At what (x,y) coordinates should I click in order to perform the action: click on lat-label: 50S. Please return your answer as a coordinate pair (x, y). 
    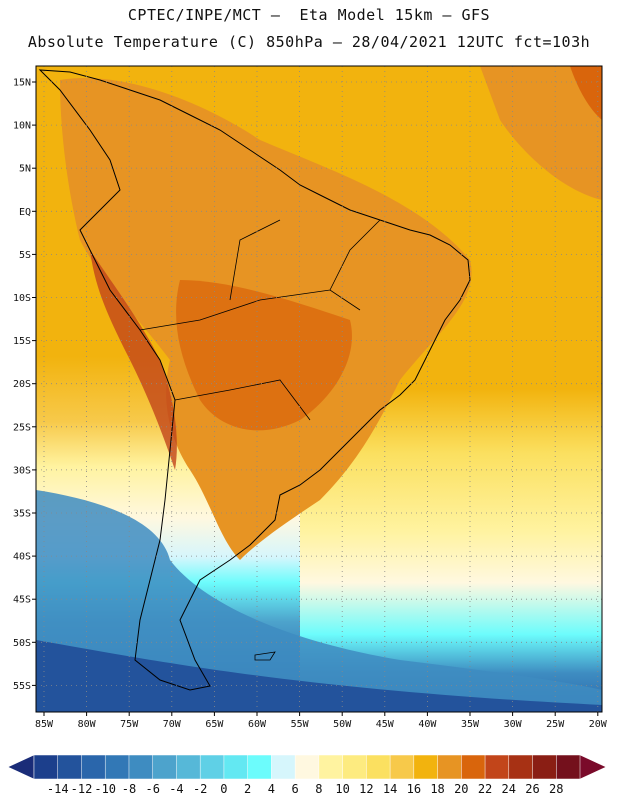
    Looking at the image, I should click on (22, 643).